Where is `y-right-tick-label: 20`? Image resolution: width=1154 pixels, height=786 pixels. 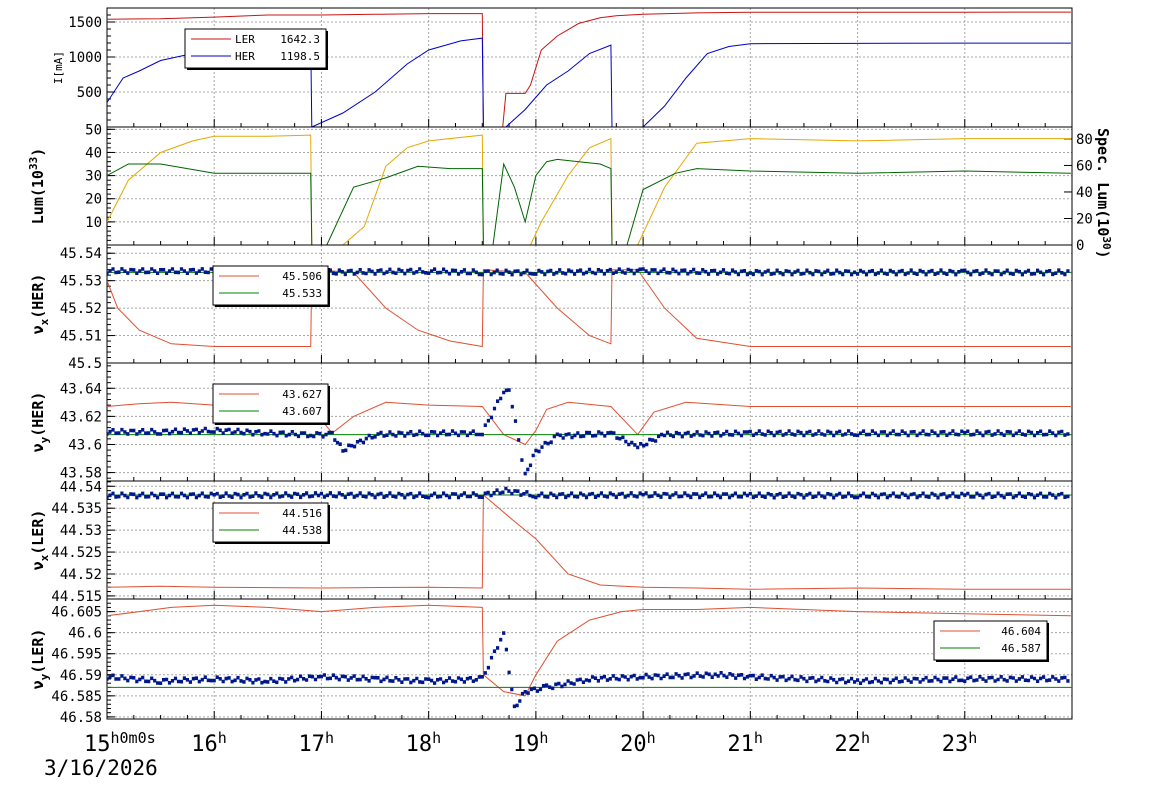 y-right-tick-label: 20 is located at coordinates (1084, 219).